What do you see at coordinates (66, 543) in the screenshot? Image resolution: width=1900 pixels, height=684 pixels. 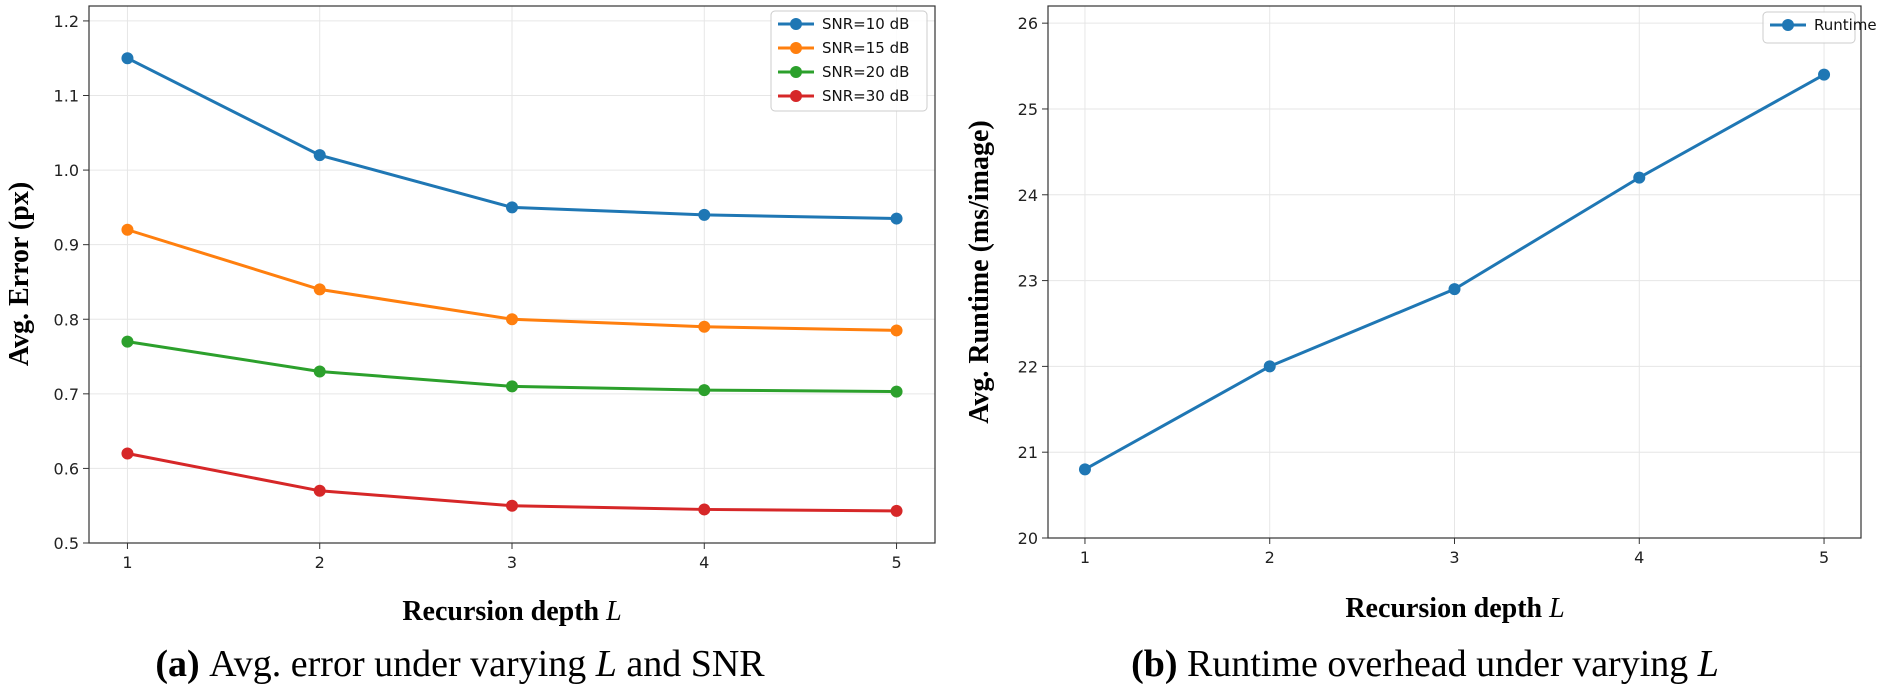 I see `chart-a-y-tick-label: 0.5` at bounding box center [66, 543].